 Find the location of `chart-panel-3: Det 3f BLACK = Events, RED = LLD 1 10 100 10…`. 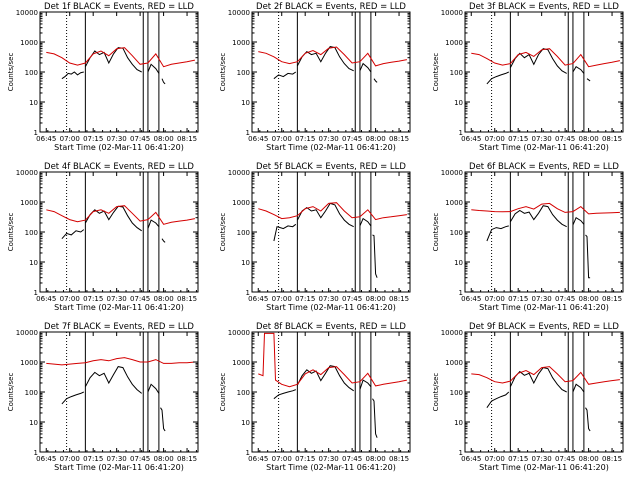

chart-panel-3: Det 3f BLACK = Events, RED = LLD 1 10 100 10… is located at coordinates (528, 77).